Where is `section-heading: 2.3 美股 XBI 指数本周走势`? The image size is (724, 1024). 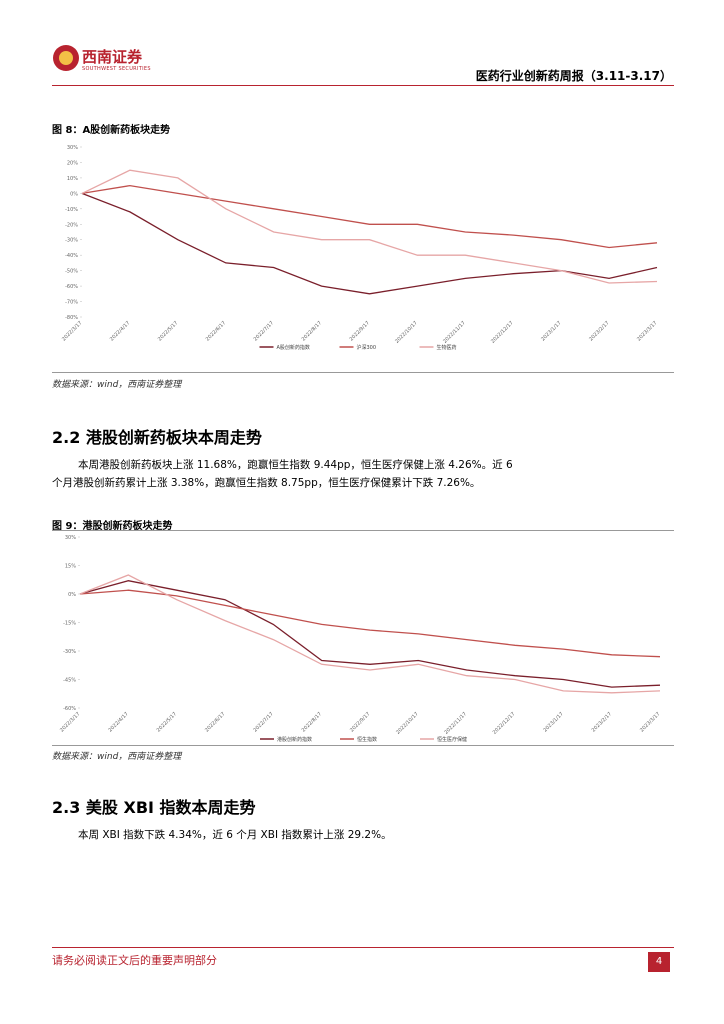
section-heading: 2.3 美股 XBI 指数本周走势 is located at coordinates (154, 807).